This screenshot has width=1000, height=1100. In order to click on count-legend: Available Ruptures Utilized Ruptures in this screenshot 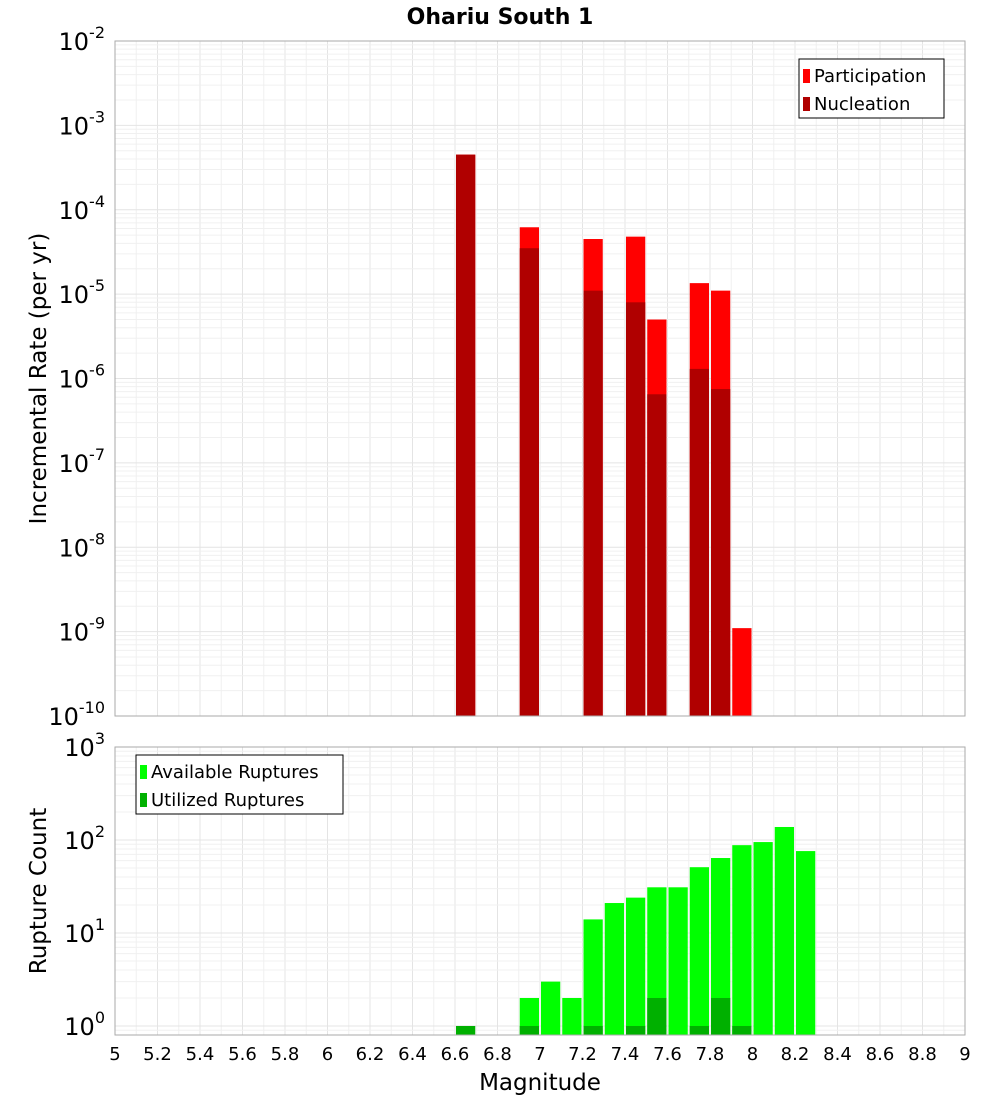, I will do `click(239, 784)`.